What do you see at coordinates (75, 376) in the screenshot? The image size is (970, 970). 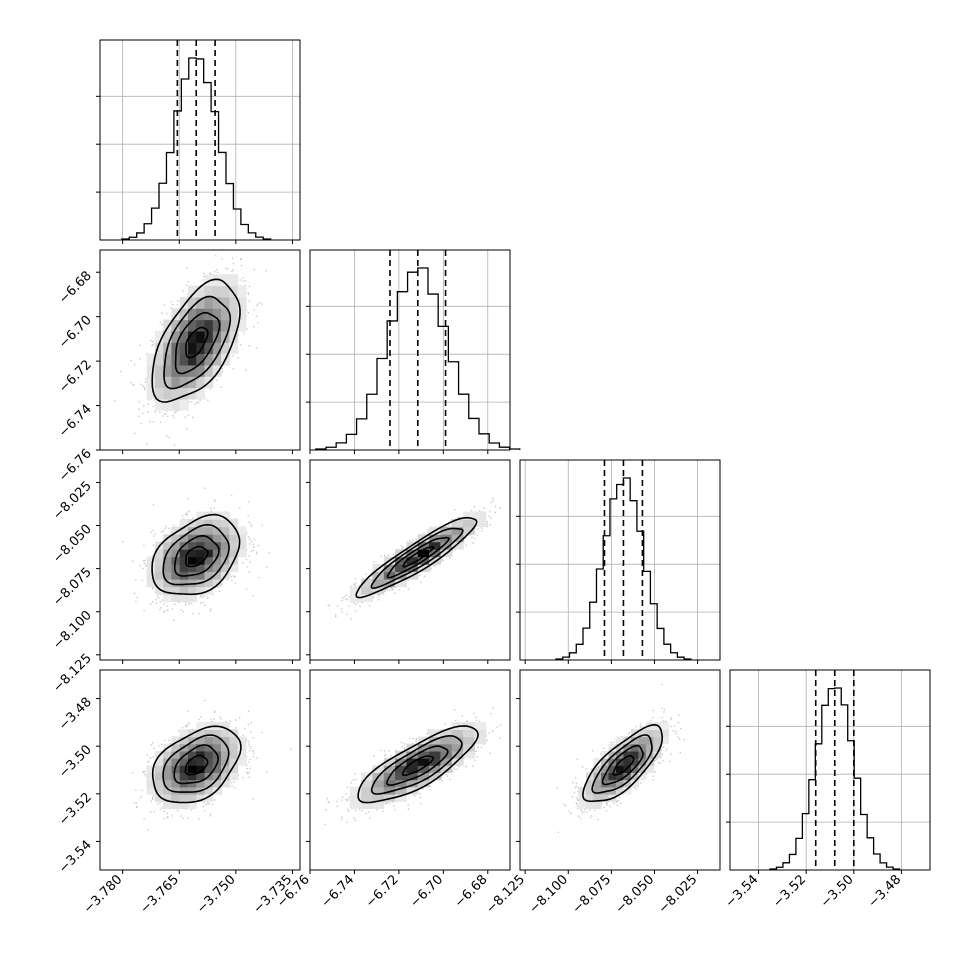 I see `y-tick-label-1-2: −6.72` at bounding box center [75, 376].